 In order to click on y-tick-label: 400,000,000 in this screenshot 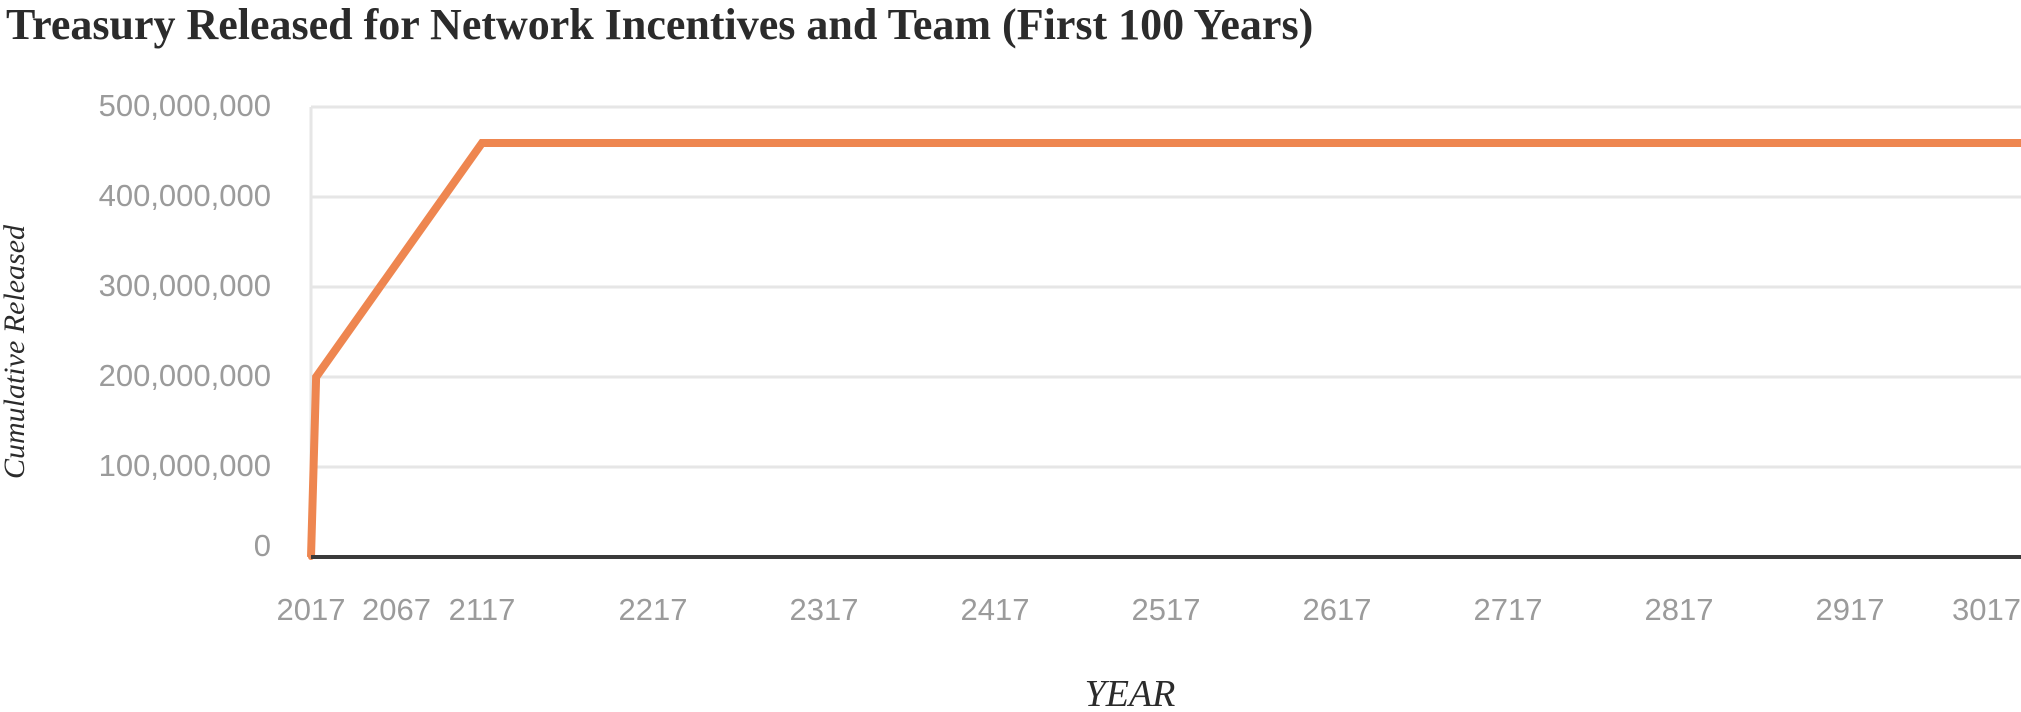, I will do `click(185, 195)`.